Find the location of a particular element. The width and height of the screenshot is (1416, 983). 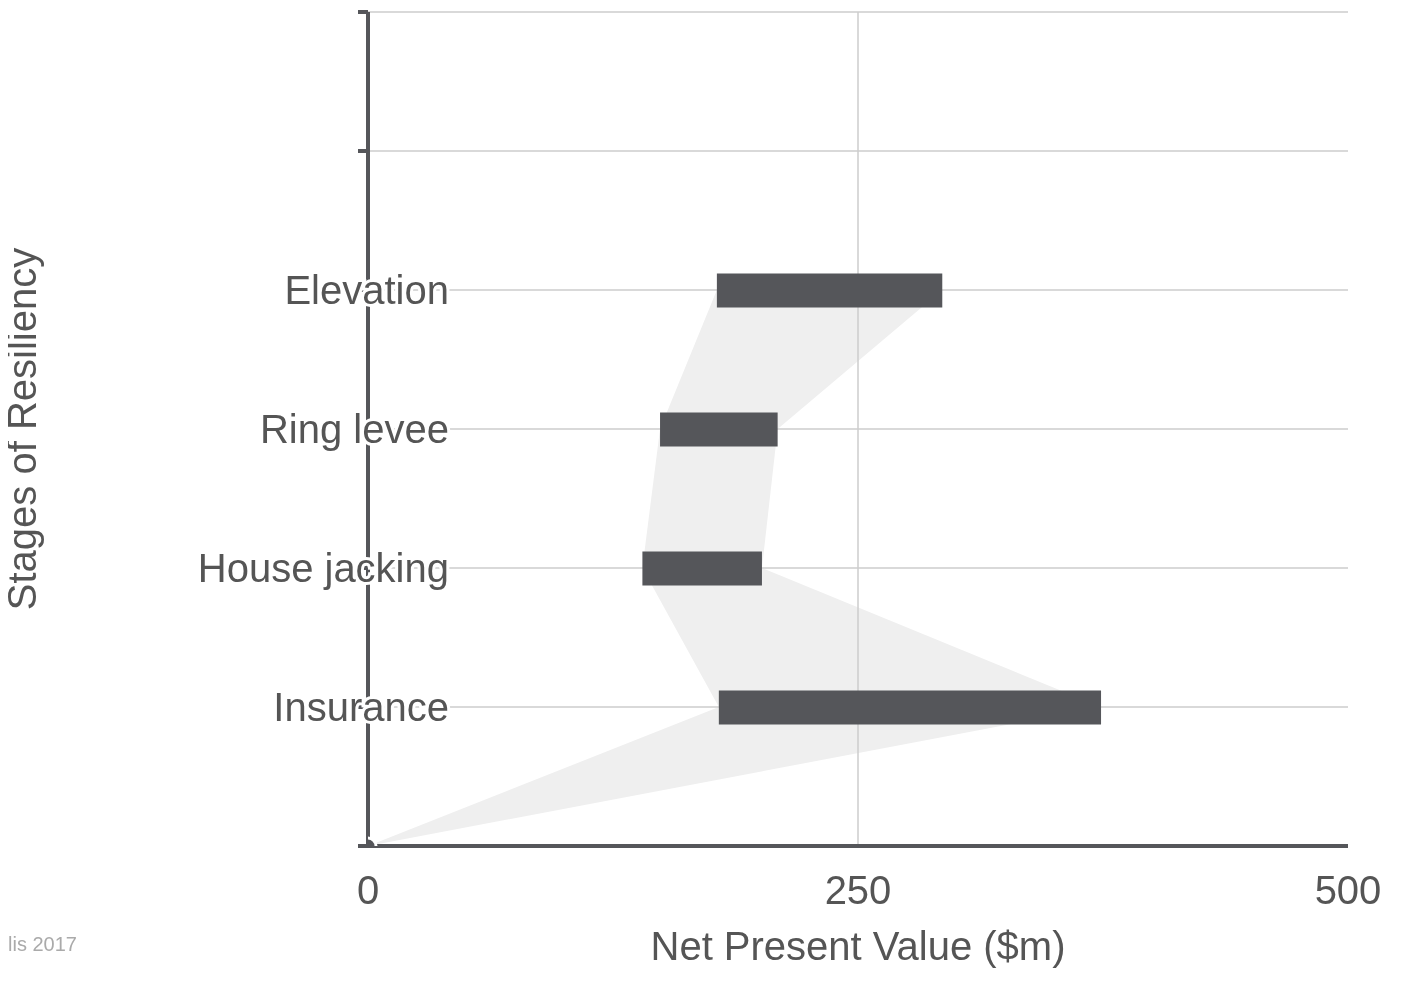

x-tick-label: 250 is located at coordinates (858, 890).